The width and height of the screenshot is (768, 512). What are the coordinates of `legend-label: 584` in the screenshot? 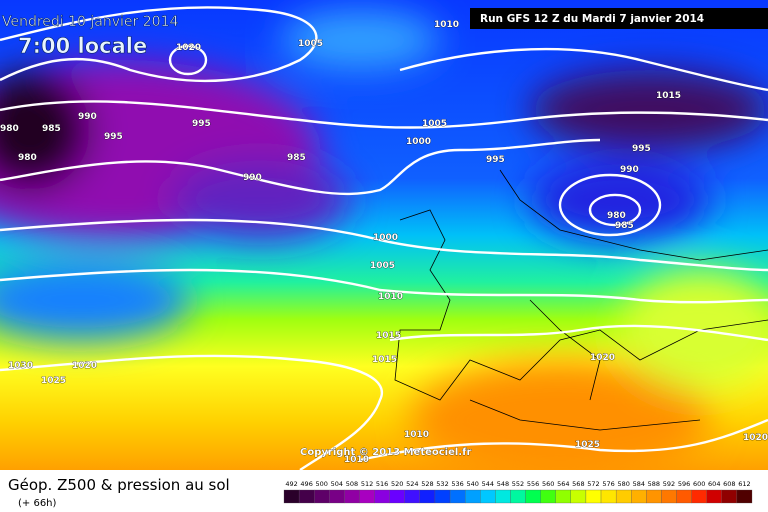 It's located at (639, 484).